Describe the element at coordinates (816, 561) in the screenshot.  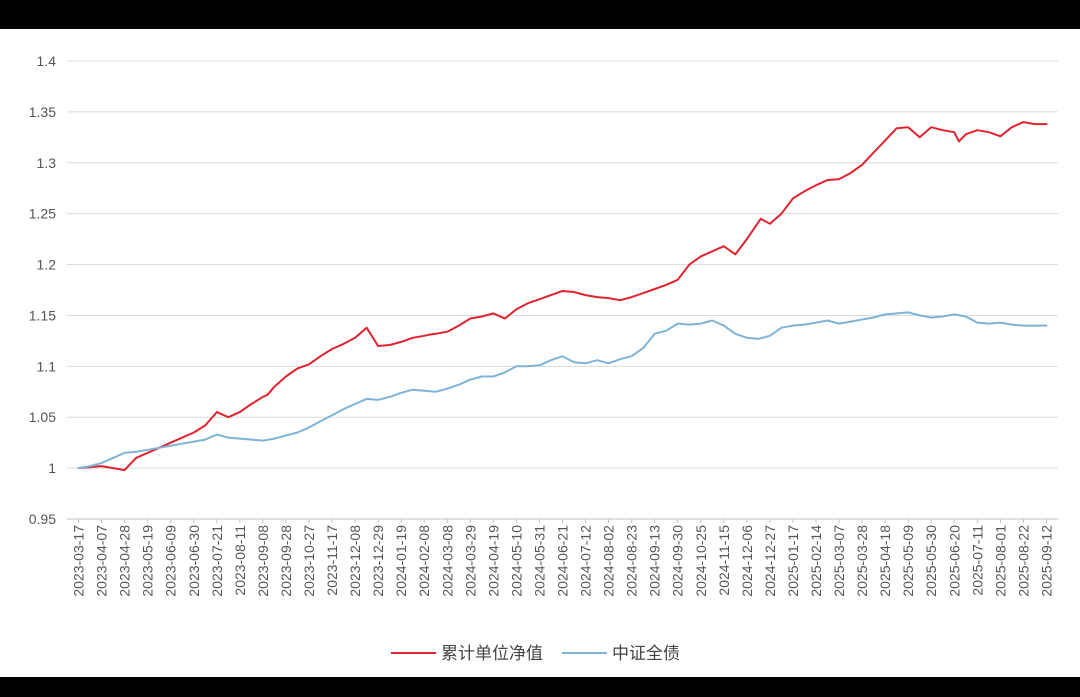
I see `x-tick-label: 2025-02-14` at that location.